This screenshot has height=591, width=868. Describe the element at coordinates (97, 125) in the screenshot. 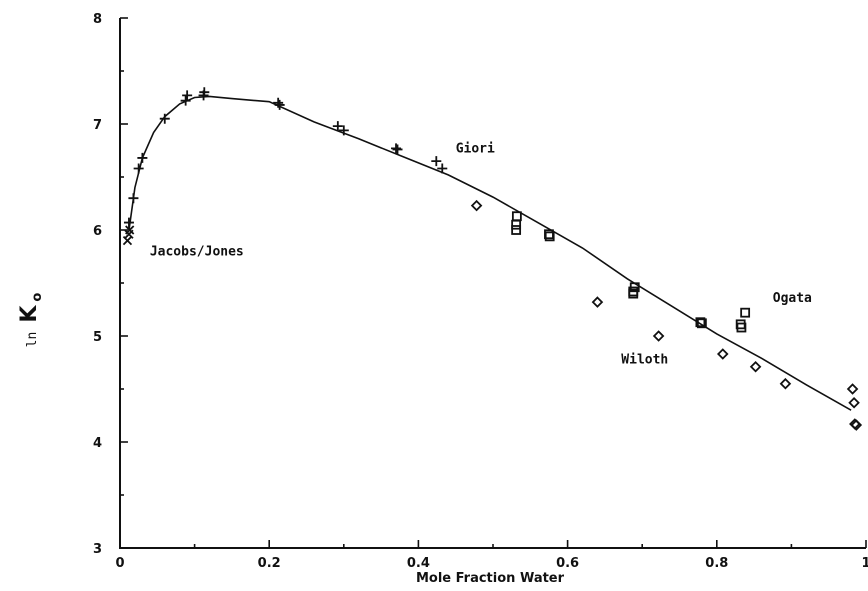

I see `y-tick-label: 7` at that location.